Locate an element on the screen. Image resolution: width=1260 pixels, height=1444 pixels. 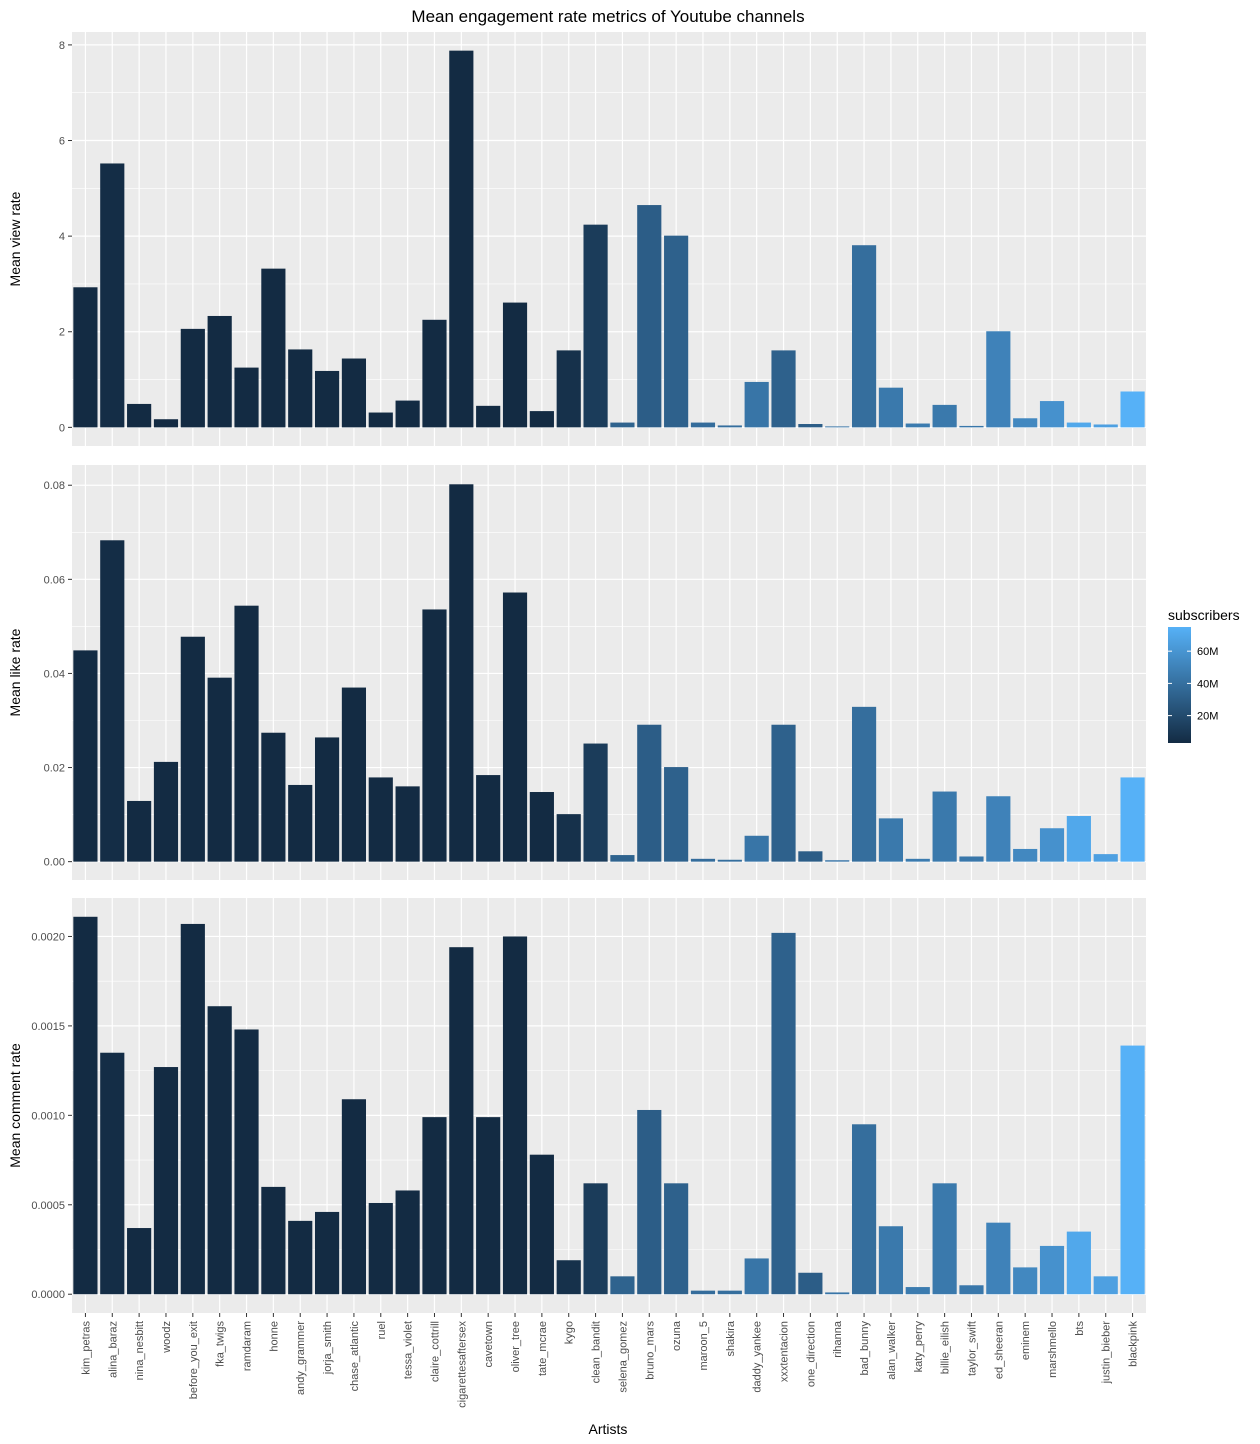
y-tick-label: 6 is located at coordinates (62, 142).